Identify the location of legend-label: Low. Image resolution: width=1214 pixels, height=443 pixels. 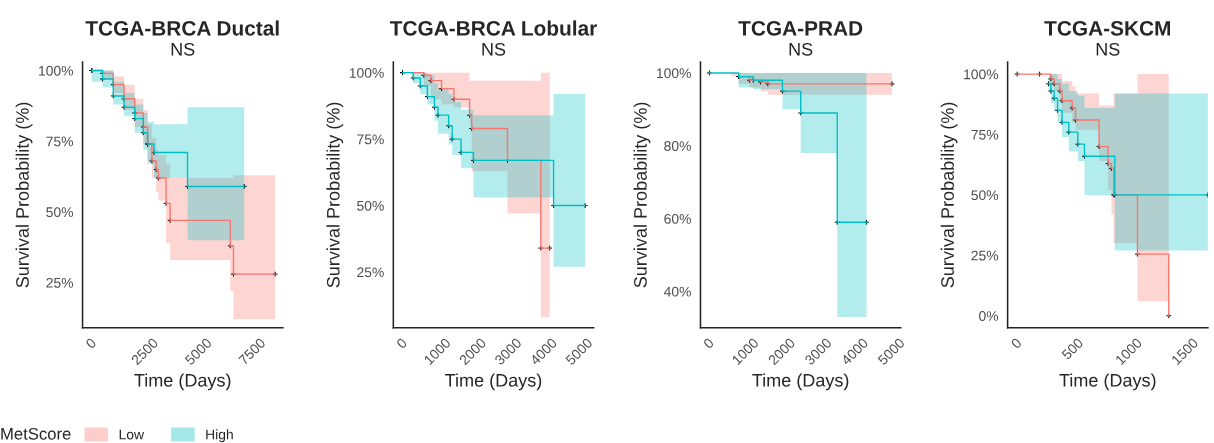
(132, 434).